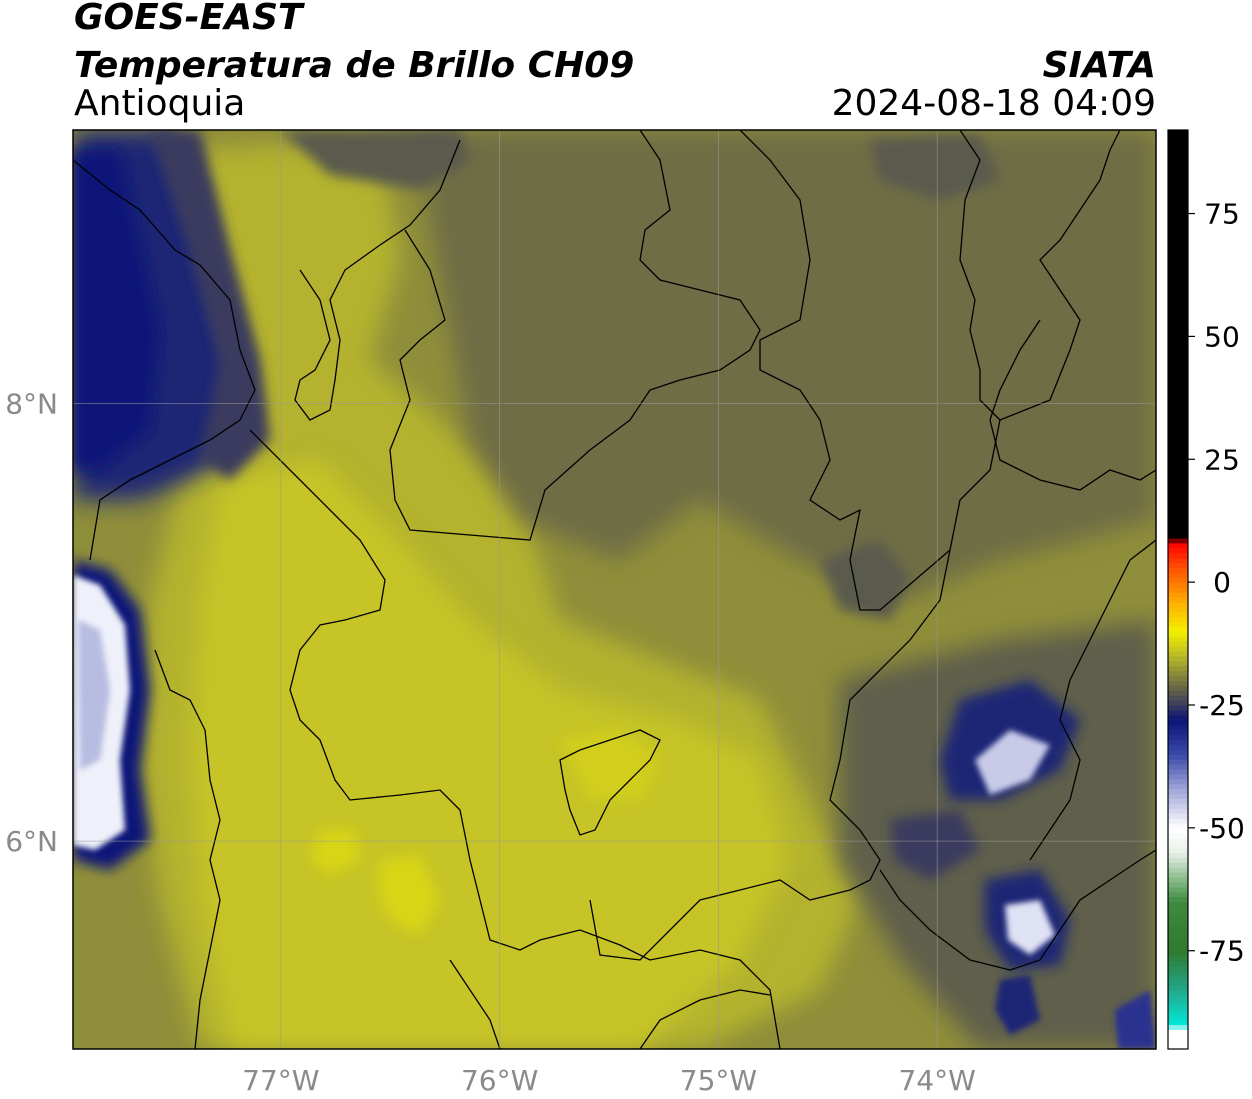 The width and height of the screenshot is (1252, 1099). I want to click on timestamp-label: 2024-08-18 04:09, so click(993, 103).